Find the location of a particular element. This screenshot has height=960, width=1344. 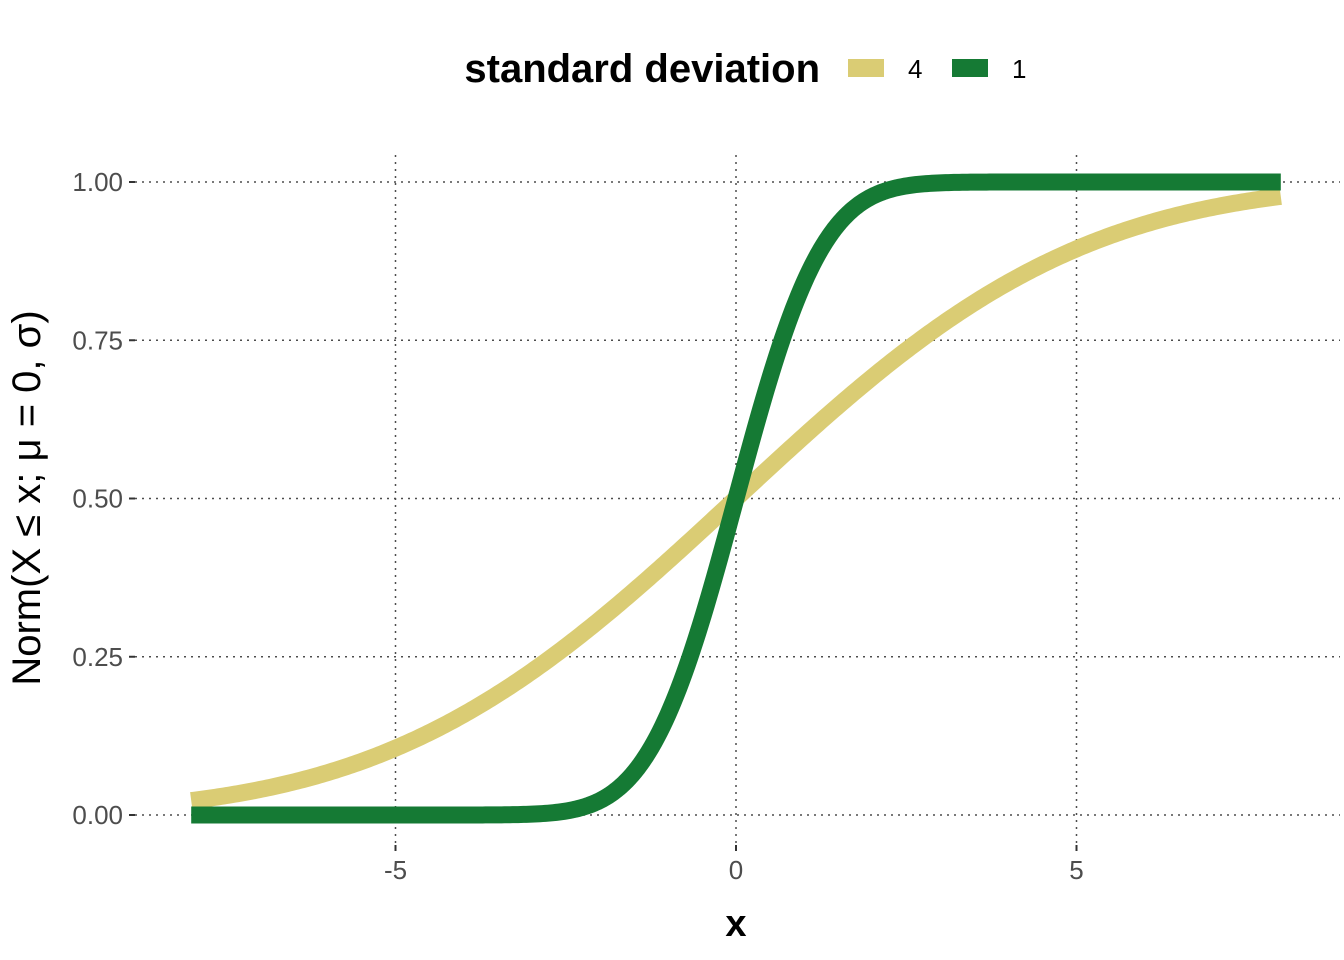

legend-title: standard deviation is located at coordinates (642, 69).